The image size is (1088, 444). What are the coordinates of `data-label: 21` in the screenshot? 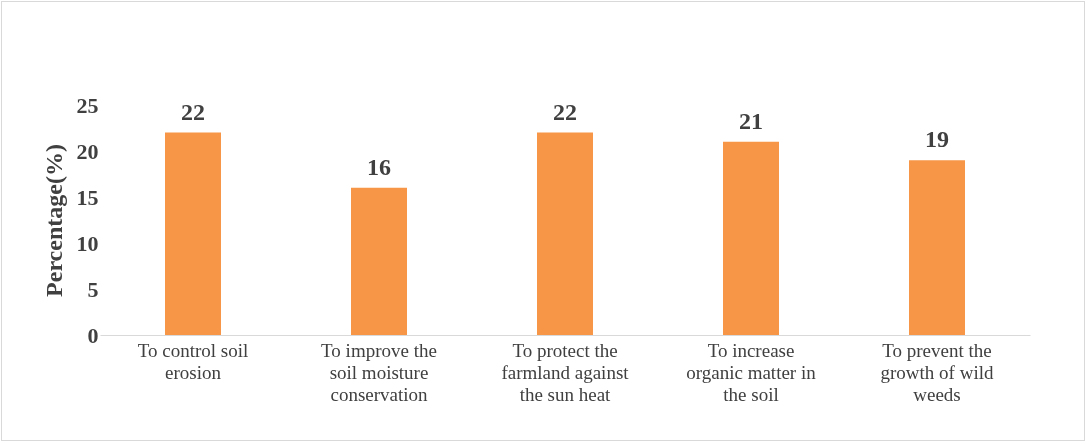 It's located at (751, 120).